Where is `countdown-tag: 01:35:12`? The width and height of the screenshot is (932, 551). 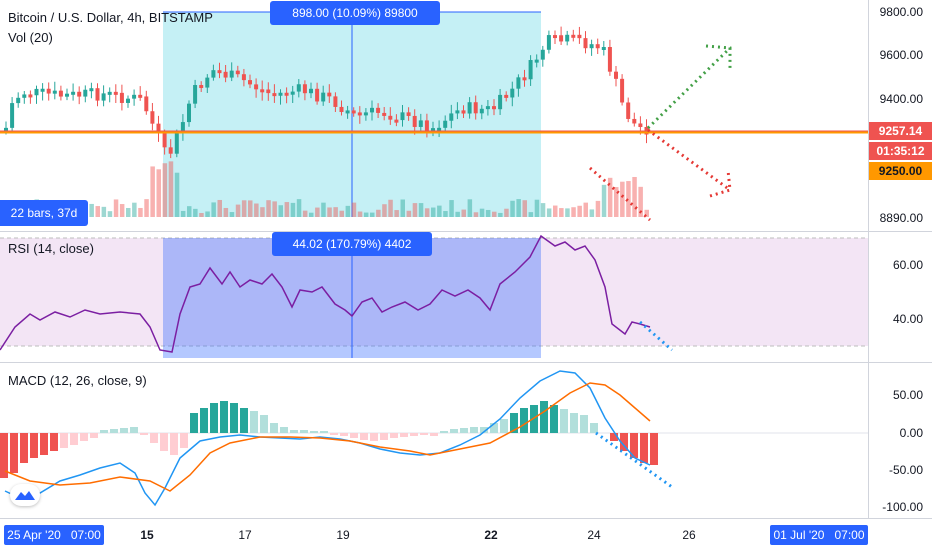
countdown-tag: 01:35:12 is located at coordinates (900, 151).